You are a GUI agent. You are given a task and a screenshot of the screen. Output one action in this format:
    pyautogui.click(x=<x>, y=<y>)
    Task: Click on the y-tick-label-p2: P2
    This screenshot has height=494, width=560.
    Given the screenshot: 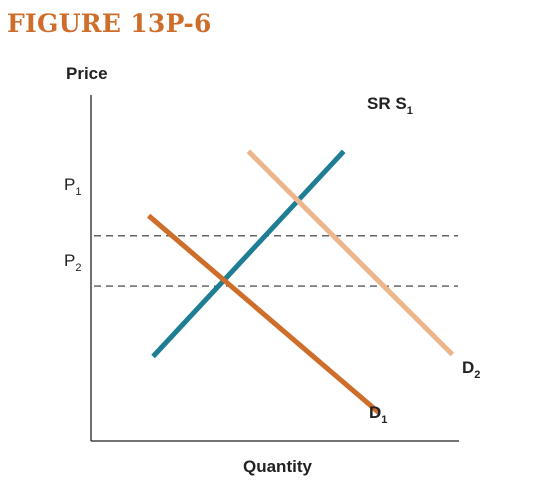 What is the action you would take?
    pyautogui.click(x=72, y=262)
    